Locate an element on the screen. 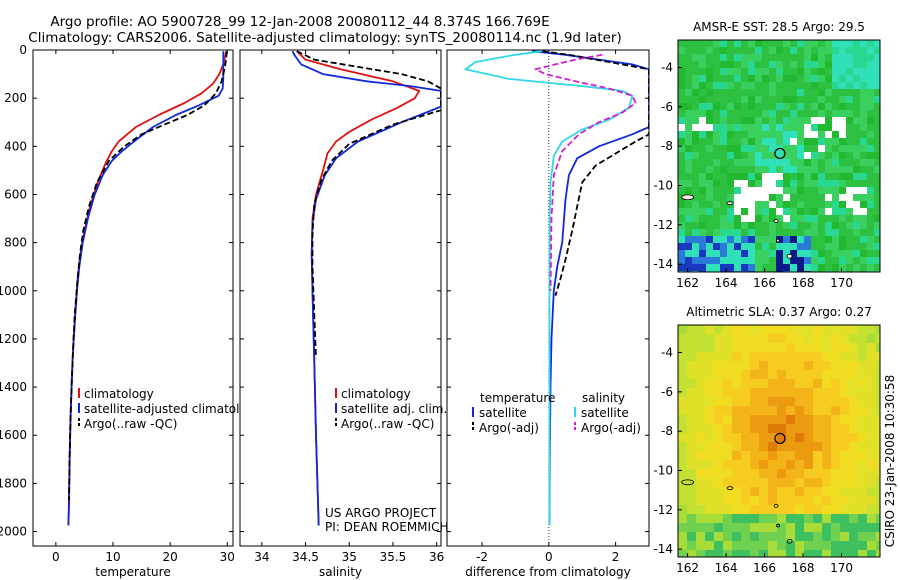 The image size is (900, 580). sst-map-xtick-label: 168 is located at coordinates (803, 283).